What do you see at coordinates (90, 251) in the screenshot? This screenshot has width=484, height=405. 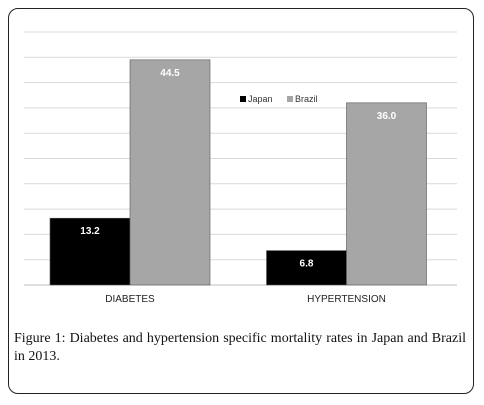 I see `bar-japan-diabetes` at bounding box center [90, 251].